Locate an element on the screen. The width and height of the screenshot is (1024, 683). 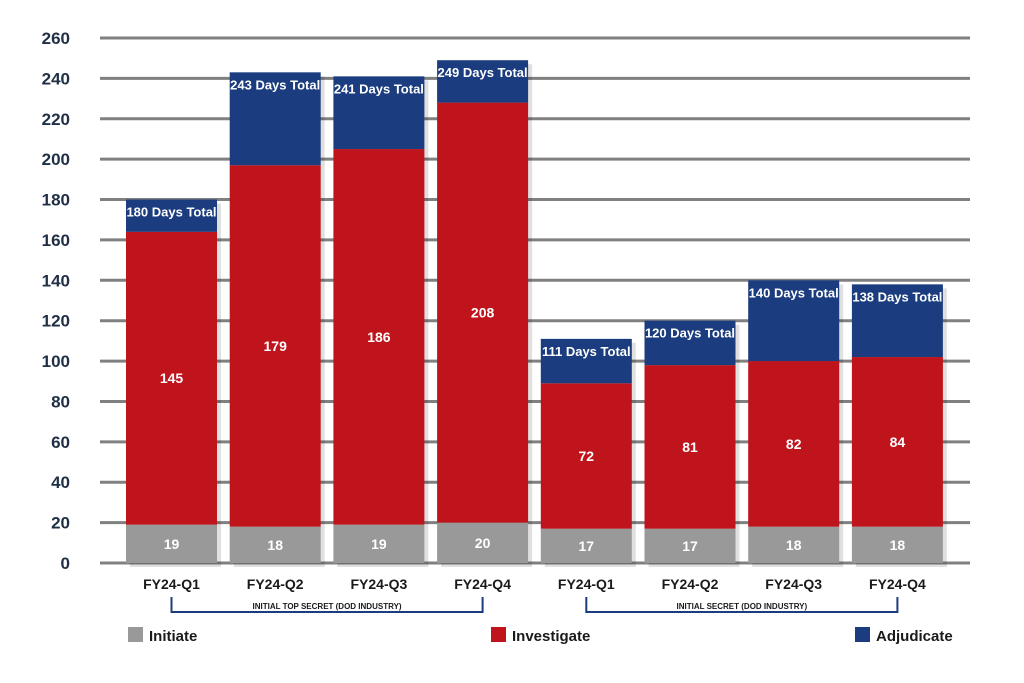
legend-swatch-initiate is located at coordinates (135, 634).